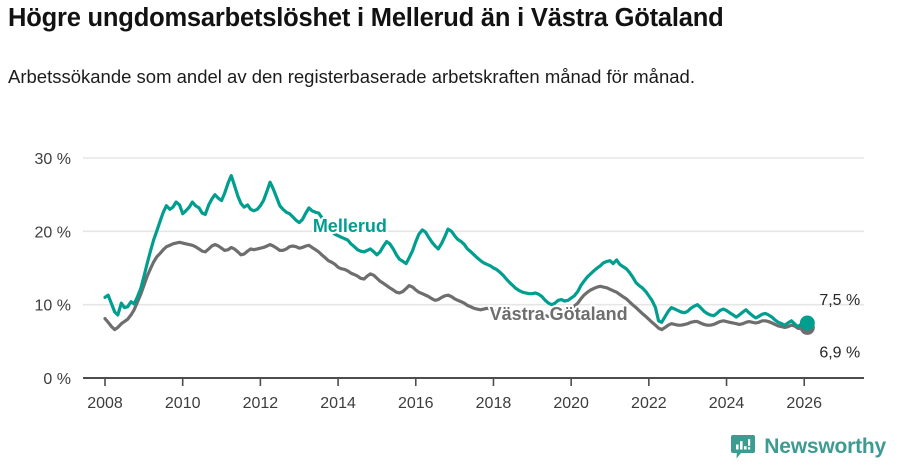  What do you see at coordinates (839, 352) in the screenshot?
I see `end-value-label: 6,9 %` at bounding box center [839, 352].